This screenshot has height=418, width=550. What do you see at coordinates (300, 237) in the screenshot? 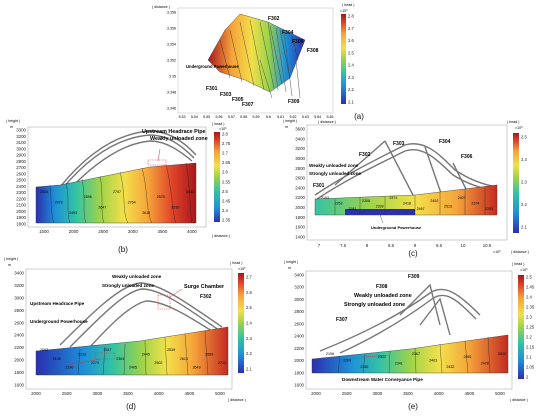
I see `y-tick: 1400` at bounding box center [300, 237].